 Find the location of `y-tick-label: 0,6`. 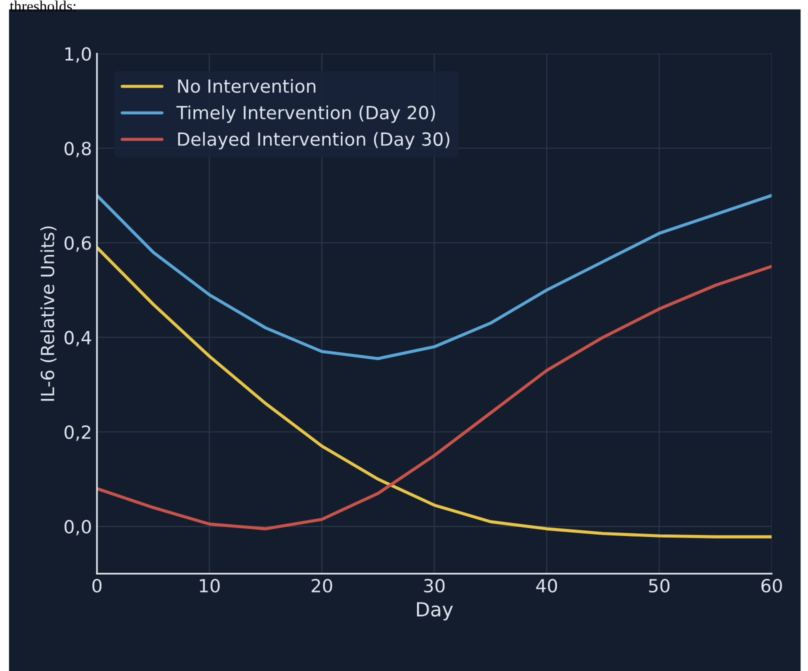

y-tick-label: 0,6 is located at coordinates (77, 244).